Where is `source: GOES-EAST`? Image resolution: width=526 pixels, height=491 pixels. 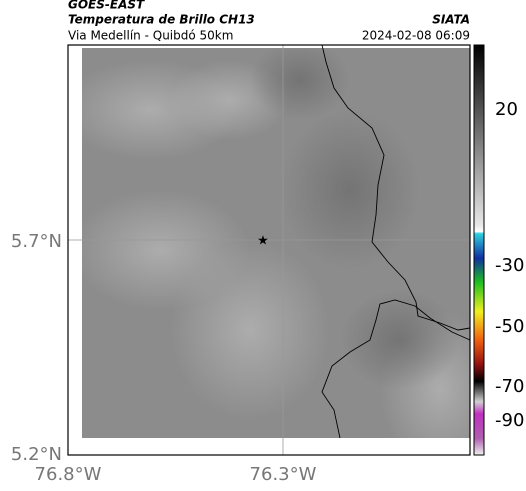
source: GOES-EAST is located at coordinates (106, 6).